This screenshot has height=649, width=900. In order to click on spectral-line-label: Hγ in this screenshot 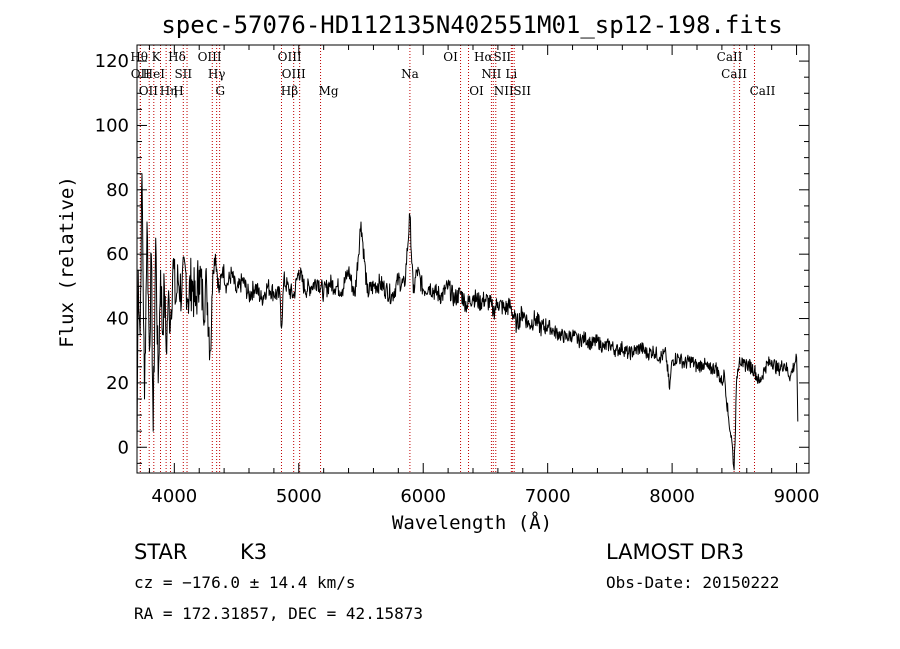, I will do `click(217, 74)`.